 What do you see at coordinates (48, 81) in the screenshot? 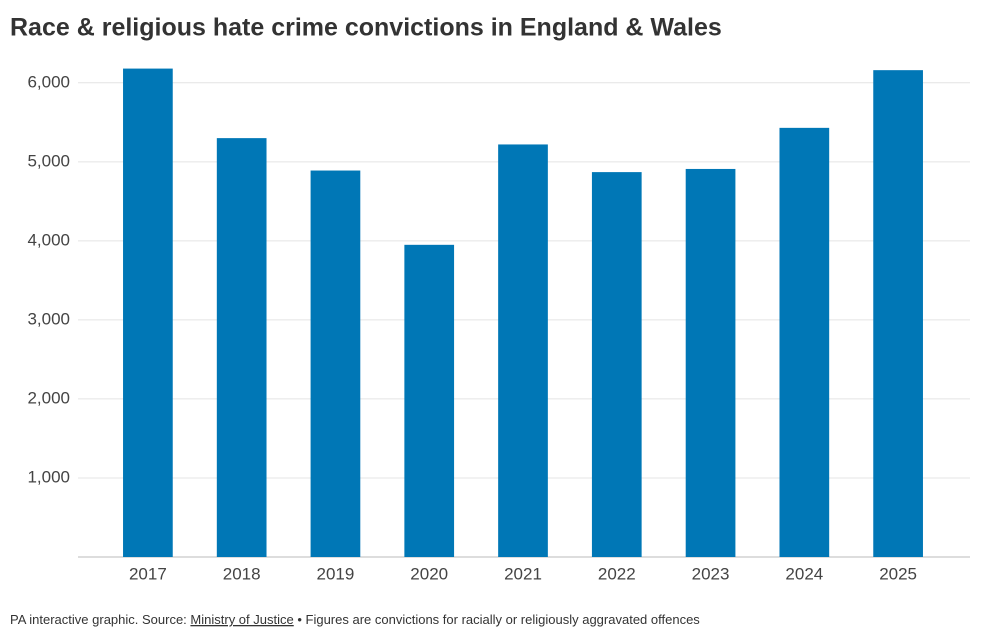
I see `y-tick-label: 6,000` at bounding box center [48, 81].